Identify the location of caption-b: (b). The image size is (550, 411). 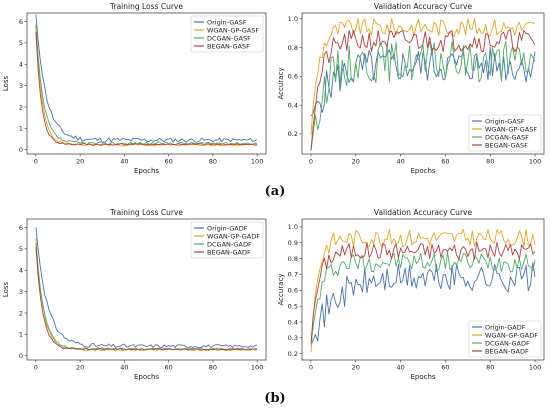
(275, 398).